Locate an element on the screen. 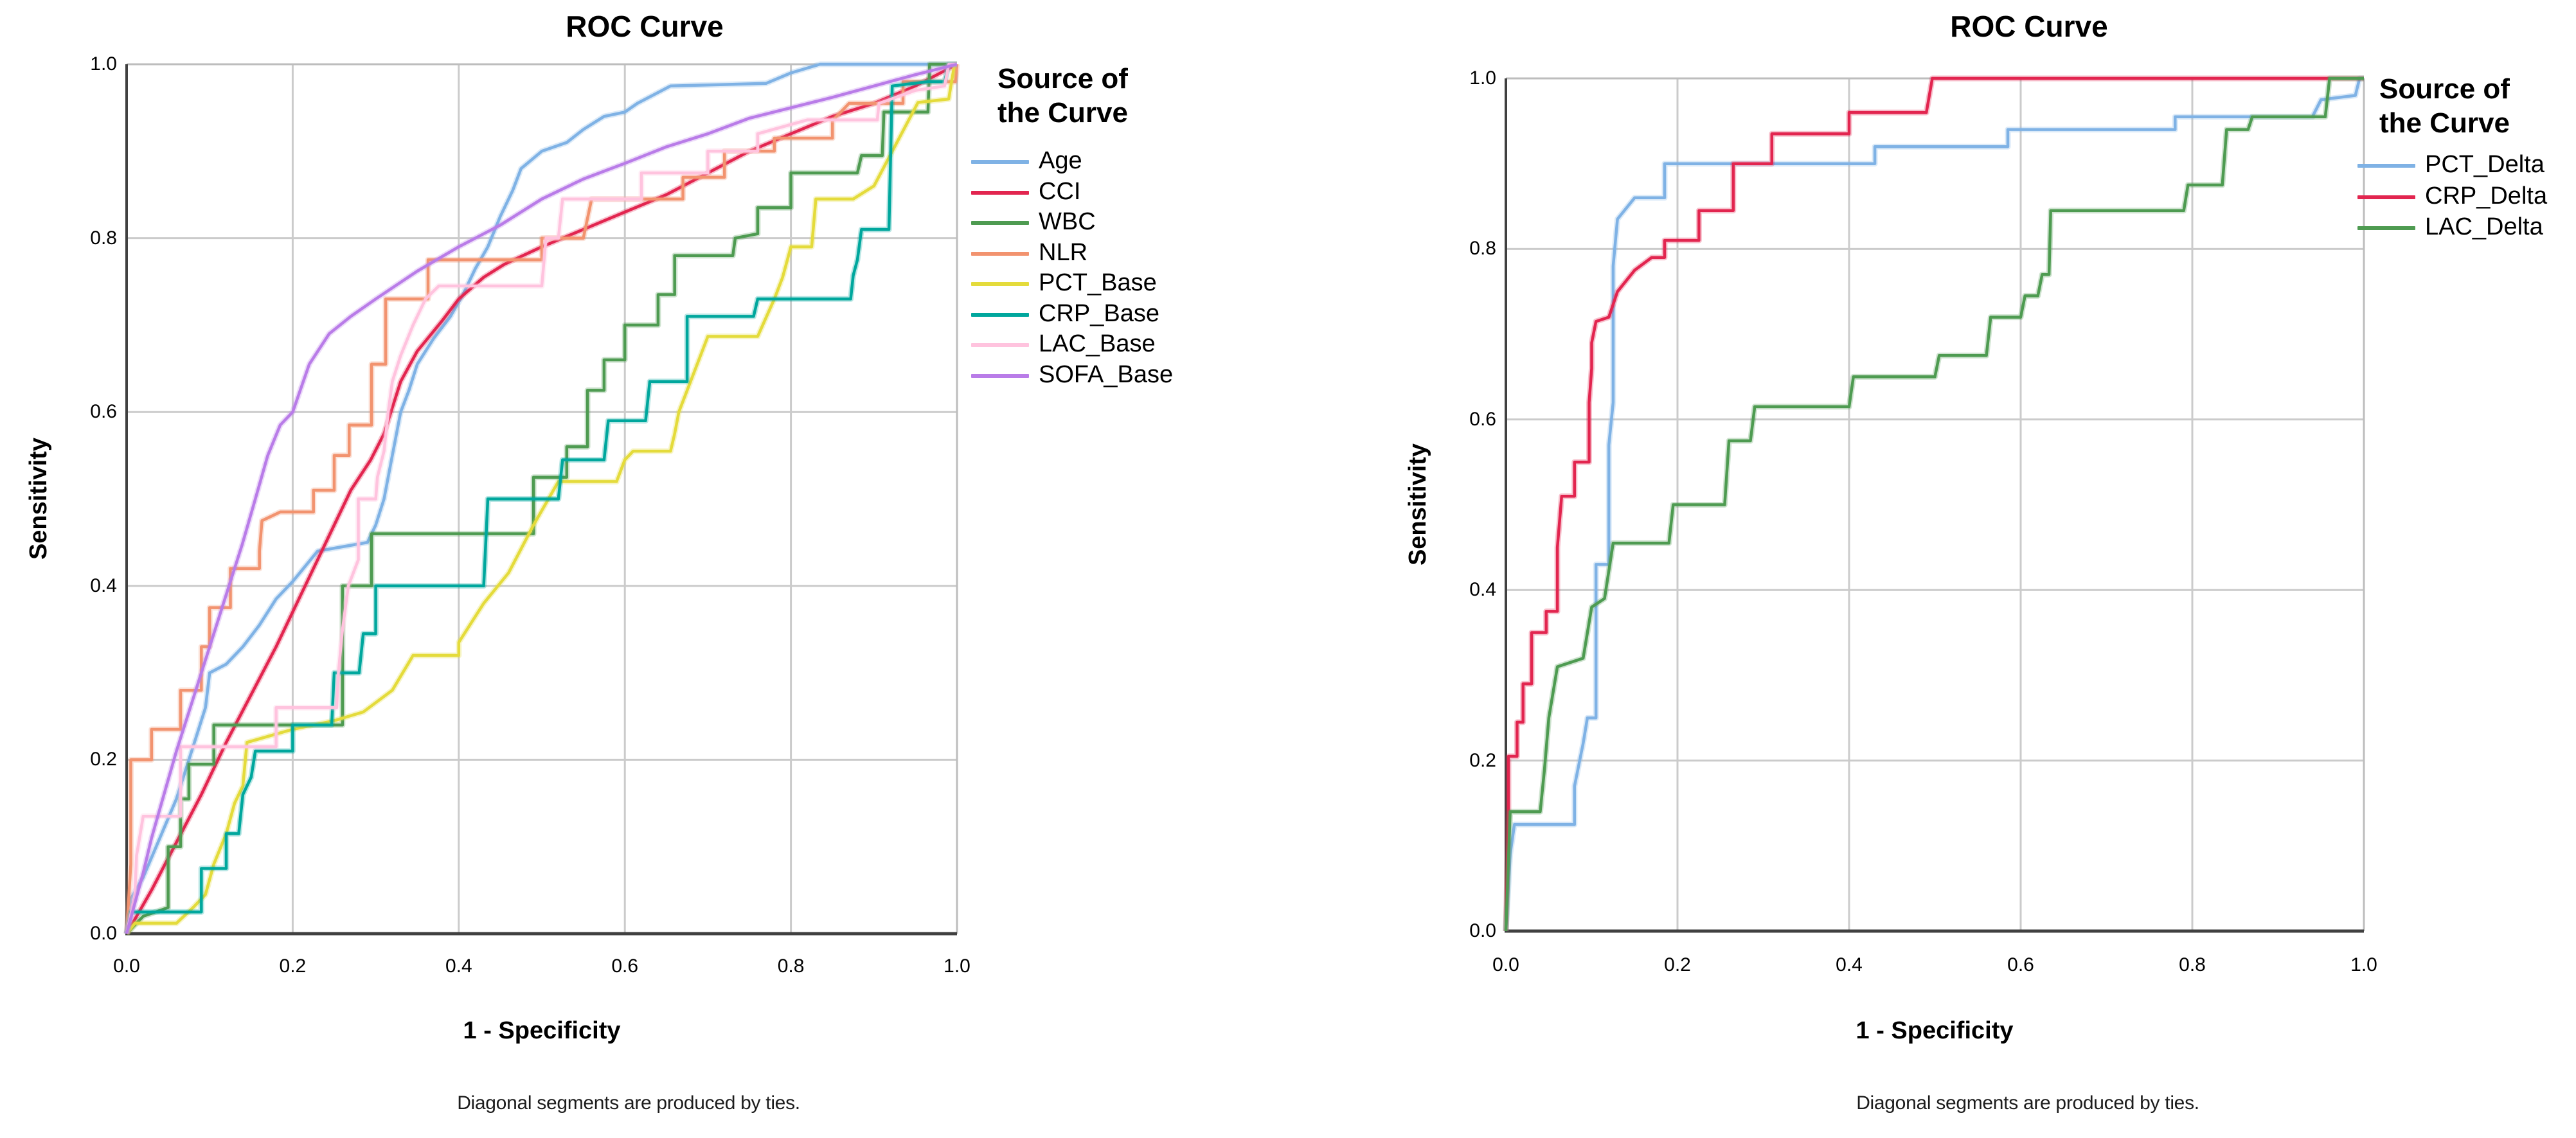 The height and width of the screenshot is (1138, 2576). legend-label: PCT_Base is located at coordinates (1098, 282).